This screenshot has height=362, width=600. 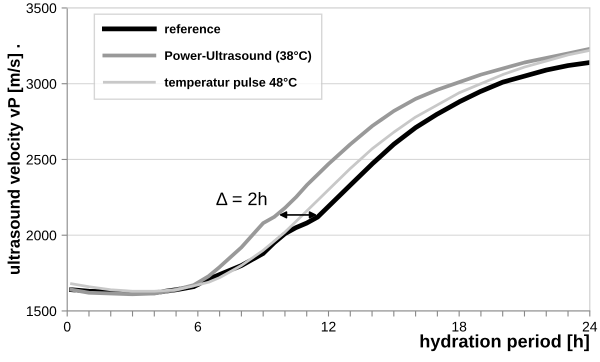 I want to click on legend-label: Power-Ultrasound (38°C), so click(x=238, y=56).